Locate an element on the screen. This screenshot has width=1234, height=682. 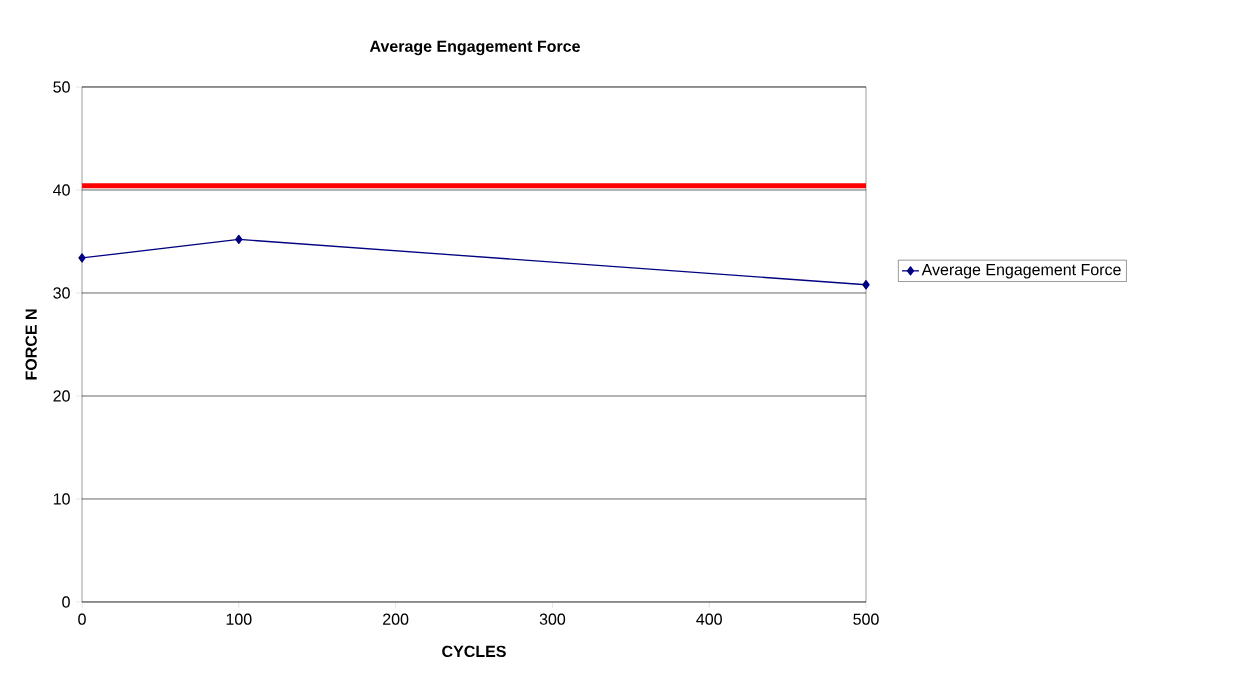
x-tick-label: 0 is located at coordinates (82, 619).